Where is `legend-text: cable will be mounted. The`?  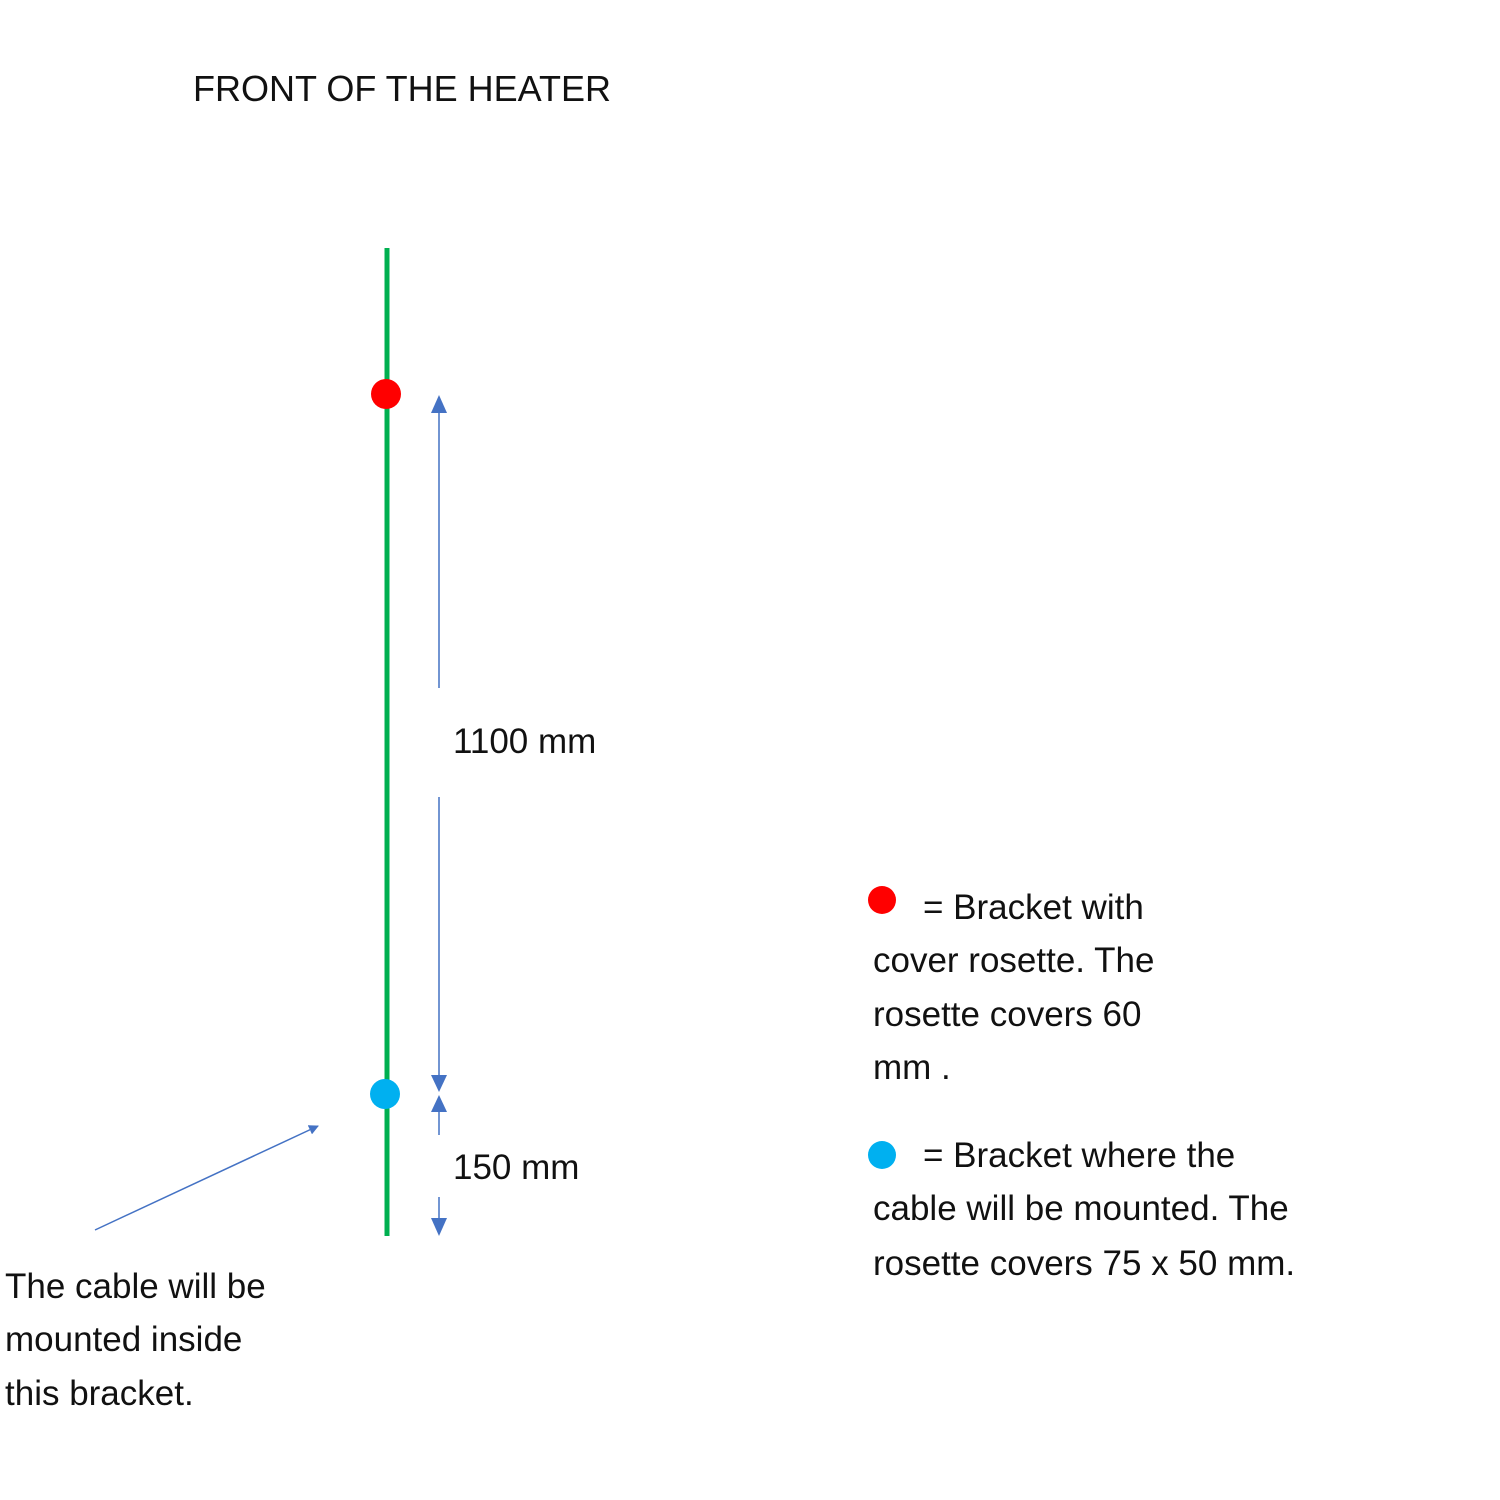 legend-text: cable will be mounted. The is located at coordinates (1081, 1208).